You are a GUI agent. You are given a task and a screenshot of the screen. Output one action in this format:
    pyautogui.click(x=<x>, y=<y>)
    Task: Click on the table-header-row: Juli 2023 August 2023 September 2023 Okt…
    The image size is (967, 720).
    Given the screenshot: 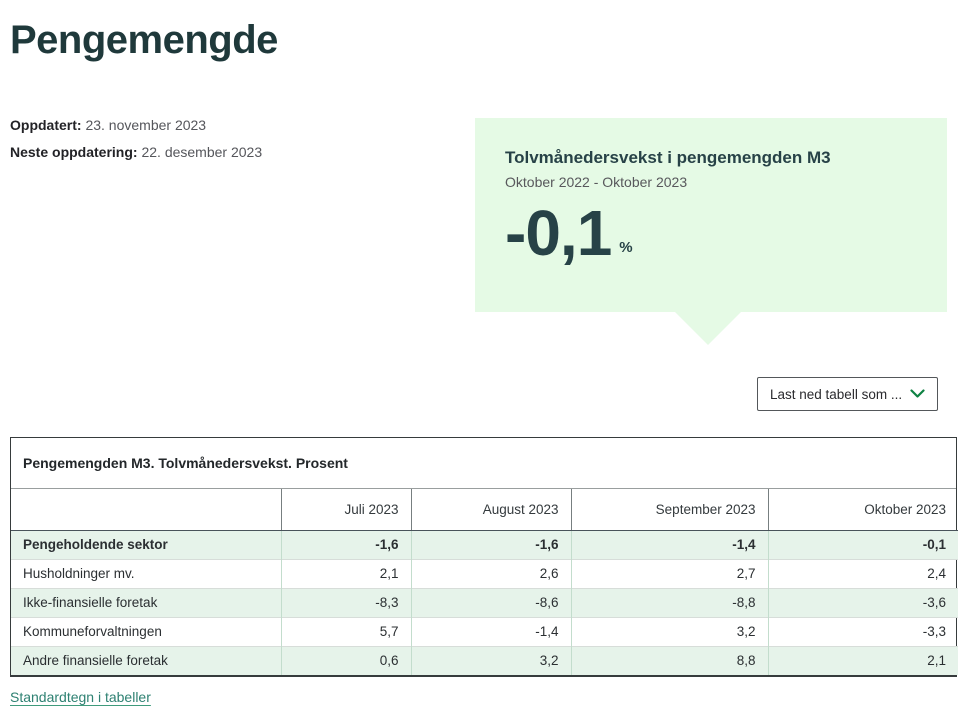 What is the action you would take?
    pyautogui.click(x=484, y=510)
    